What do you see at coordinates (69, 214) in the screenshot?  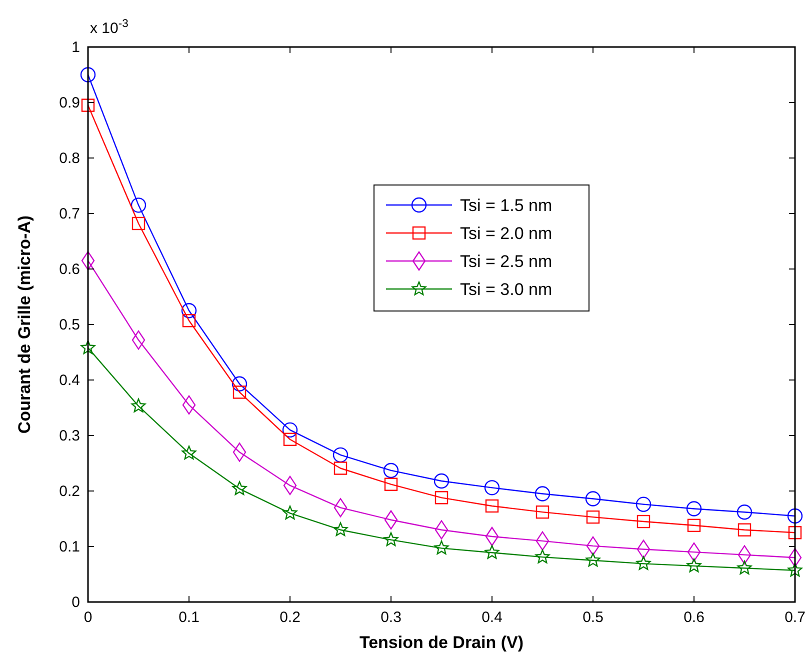 I see `y-tick-label: 0.7` at bounding box center [69, 214].